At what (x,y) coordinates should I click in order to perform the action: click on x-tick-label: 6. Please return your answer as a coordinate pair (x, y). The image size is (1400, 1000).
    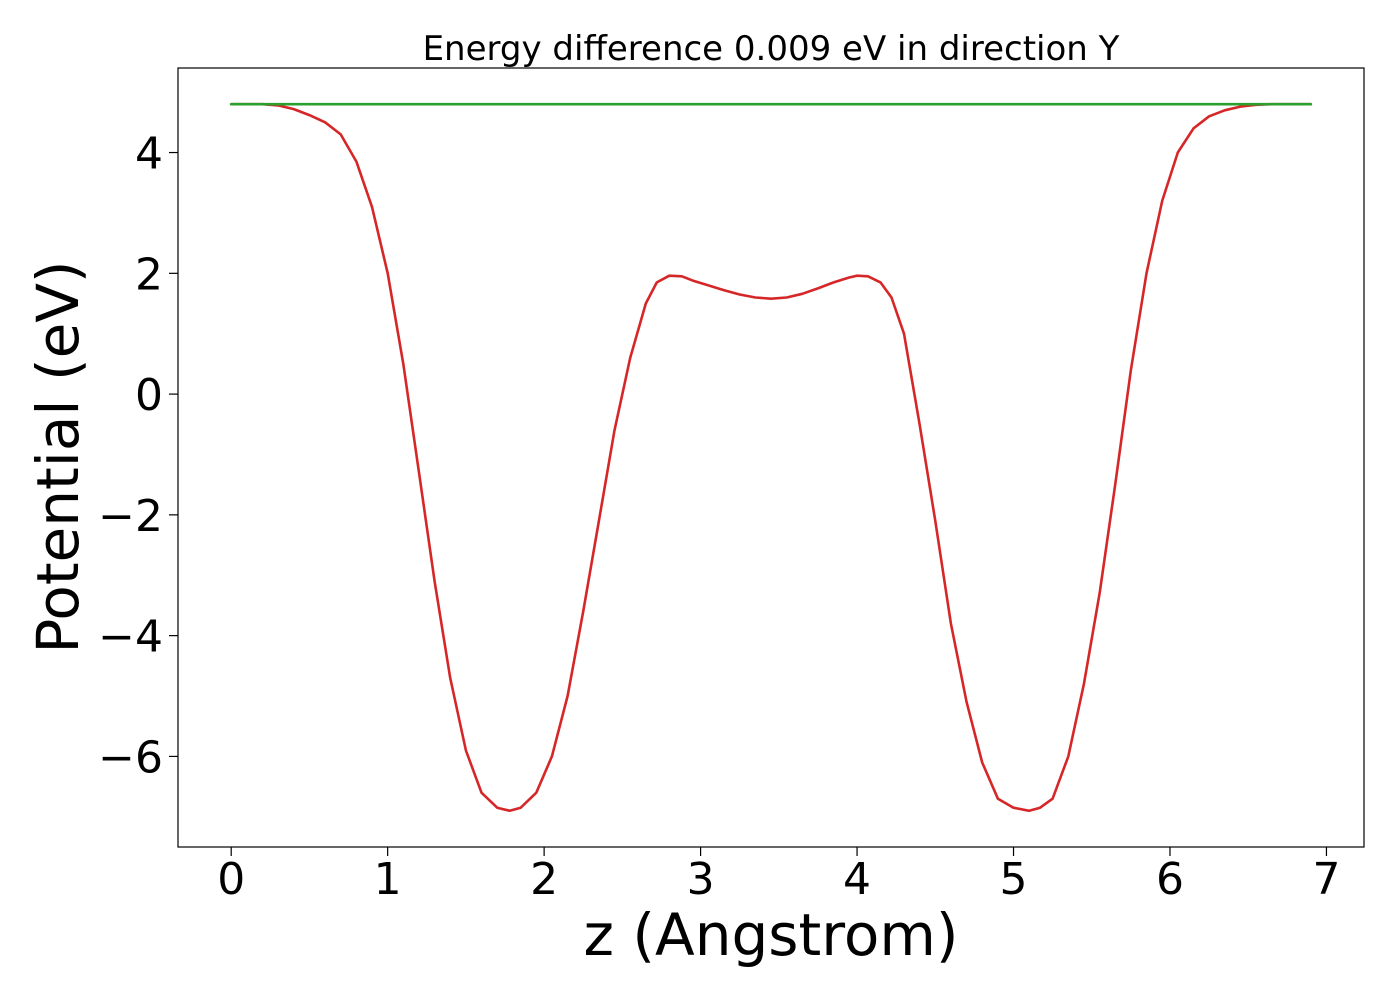
    Looking at the image, I should click on (1170, 879).